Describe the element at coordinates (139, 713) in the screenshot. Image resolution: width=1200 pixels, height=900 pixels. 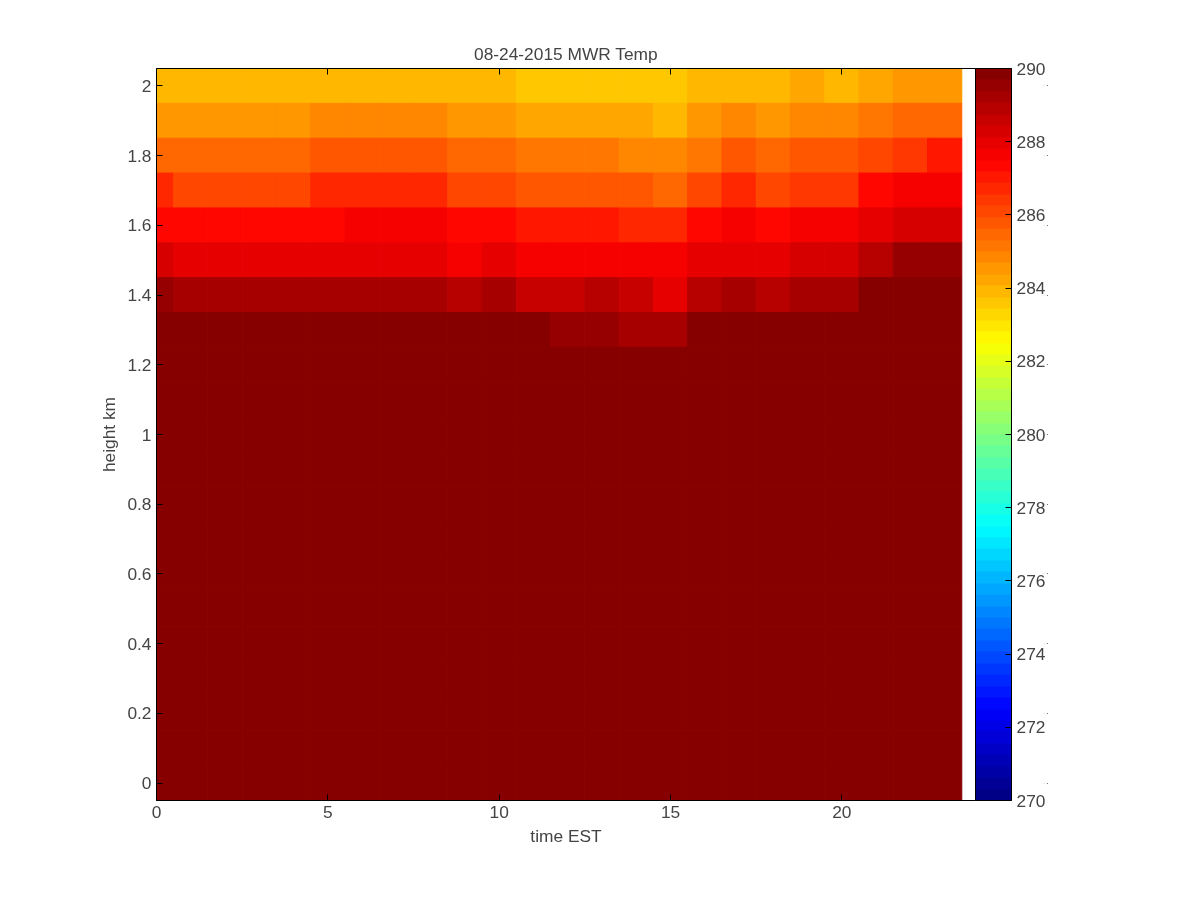
I see `y-tick-label: 0.2` at that location.